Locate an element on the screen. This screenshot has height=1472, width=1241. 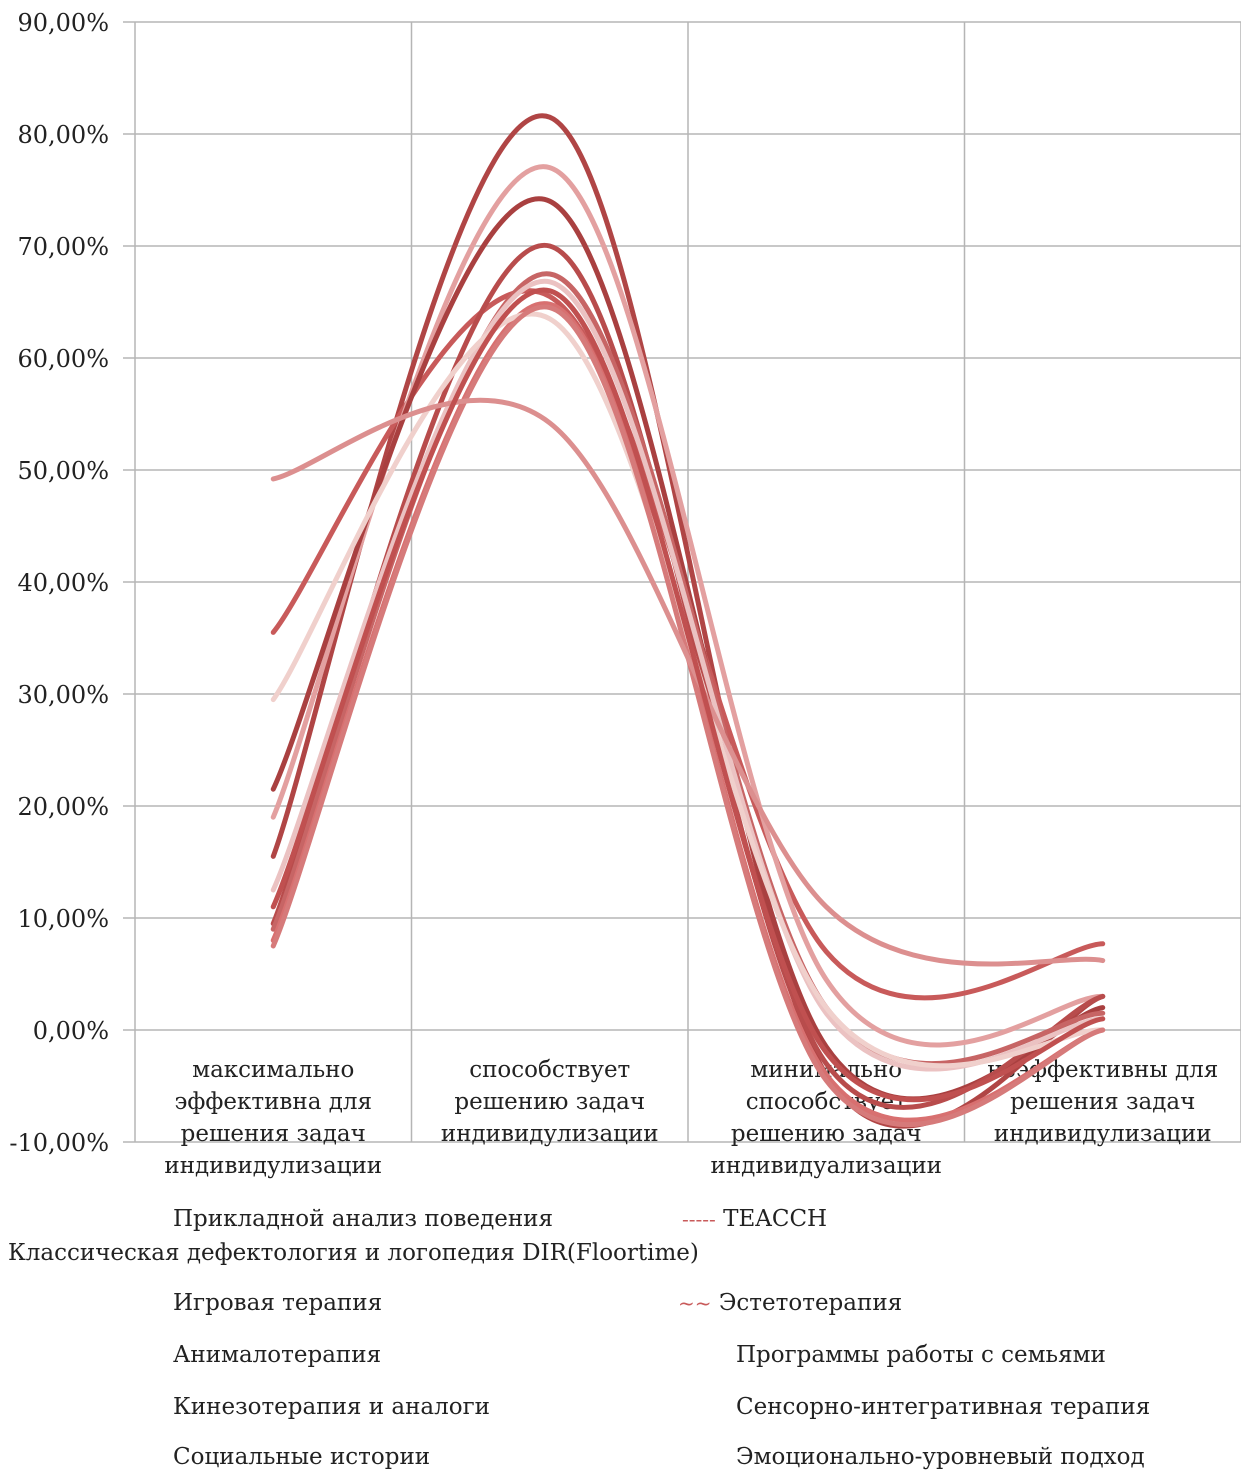
y-tick-label: -10,00% is located at coordinates (59, 1143).